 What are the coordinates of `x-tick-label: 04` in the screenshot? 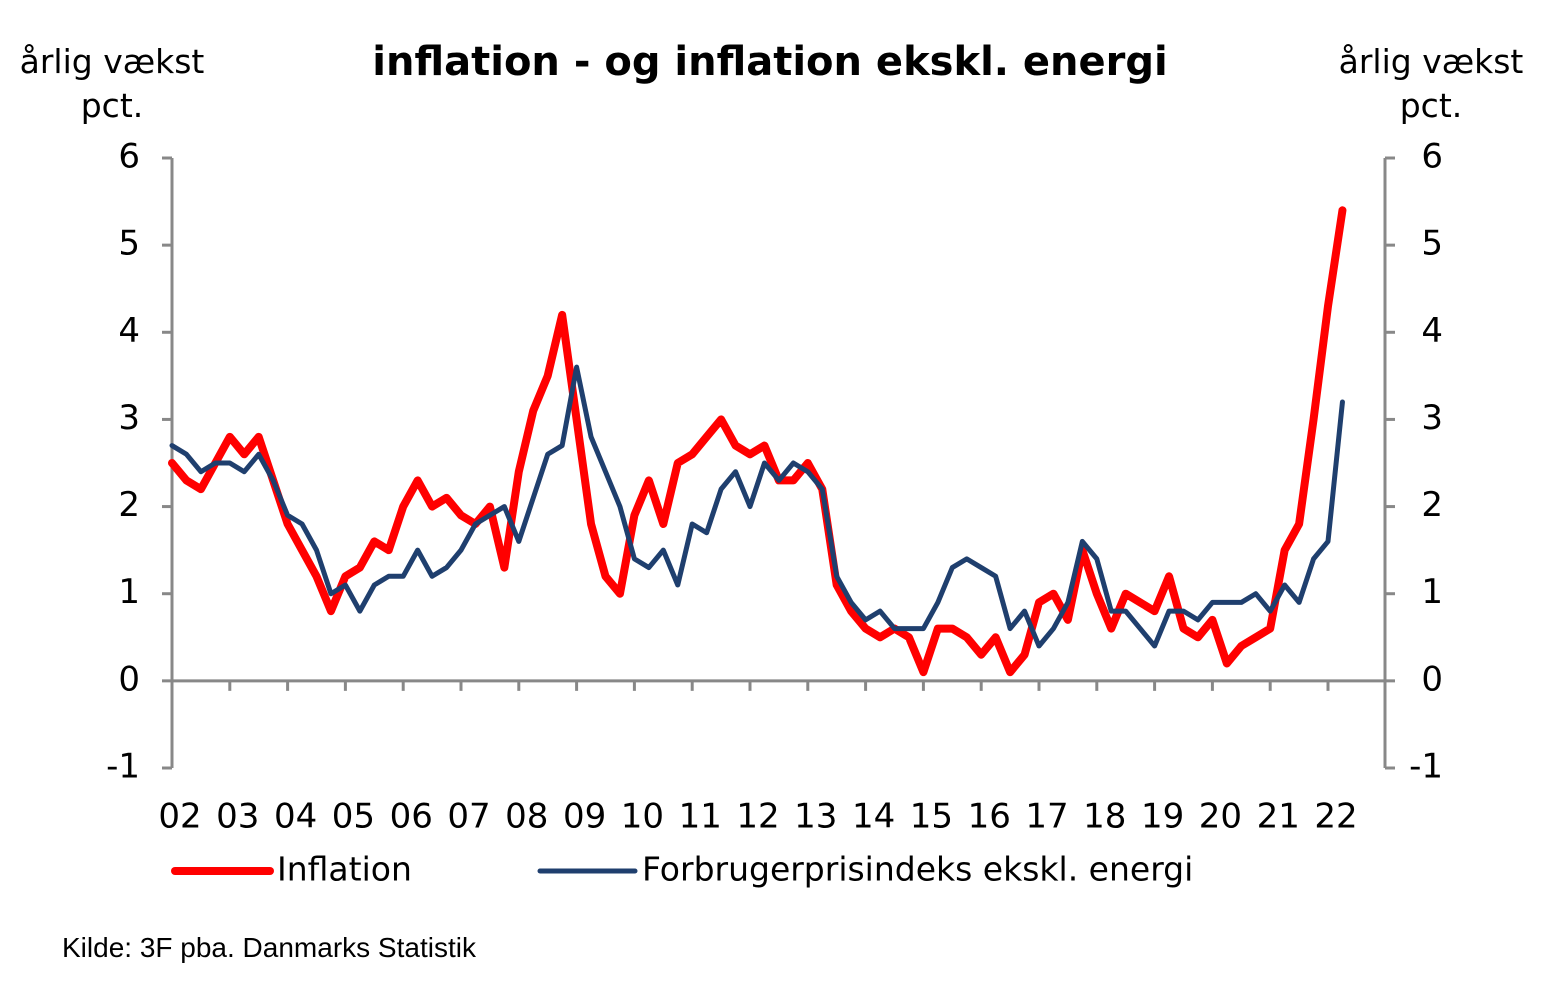 It's located at (295, 817).